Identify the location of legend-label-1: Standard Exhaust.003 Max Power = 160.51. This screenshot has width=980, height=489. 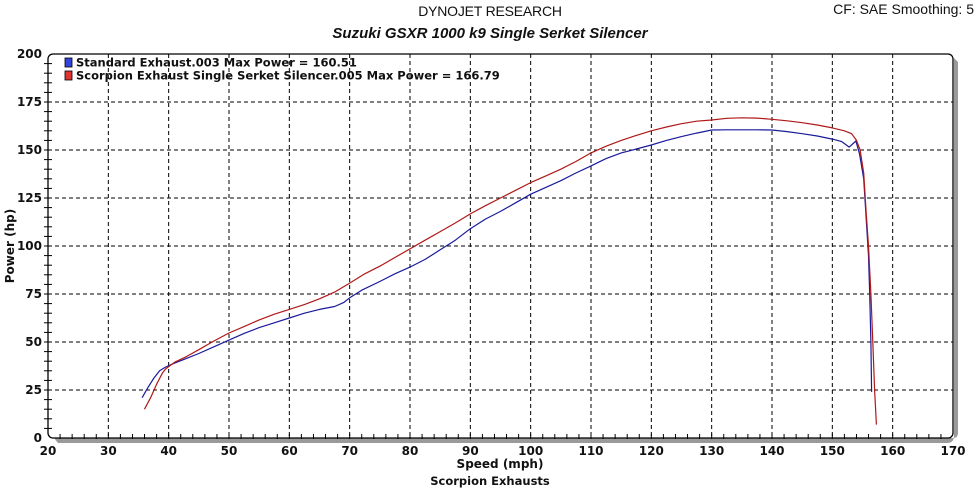
(216, 63).